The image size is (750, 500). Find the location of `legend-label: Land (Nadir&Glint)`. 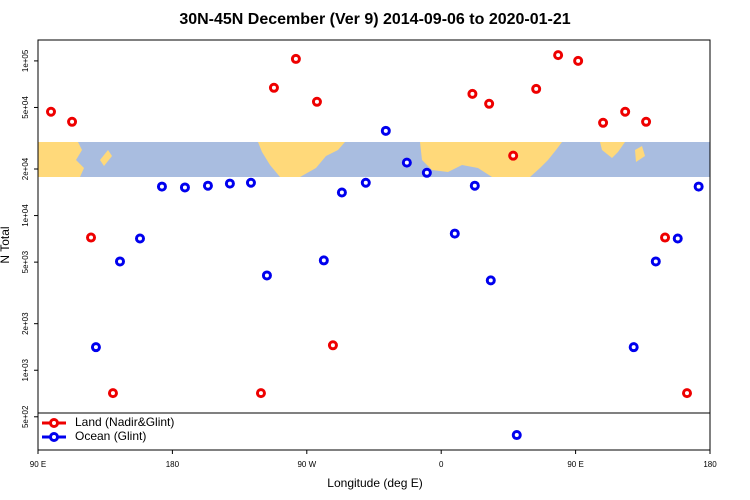

legend-label: Land (Nadir&Glint) is located at coordinates (124, 422).